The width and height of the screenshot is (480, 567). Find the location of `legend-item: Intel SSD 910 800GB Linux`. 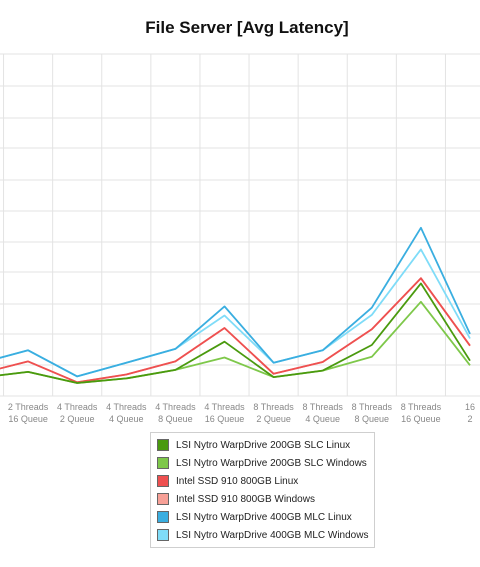

legend-item: Intel SSD 910 800GB Linux is located at coordinates (262, 481).